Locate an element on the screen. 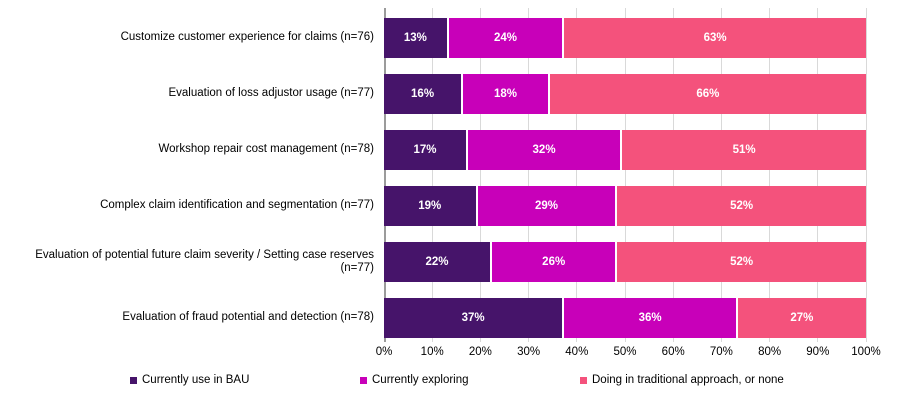 This screenshot has width=900, height=407. bar-value-label: 26% is located at coordinates (554, 262).